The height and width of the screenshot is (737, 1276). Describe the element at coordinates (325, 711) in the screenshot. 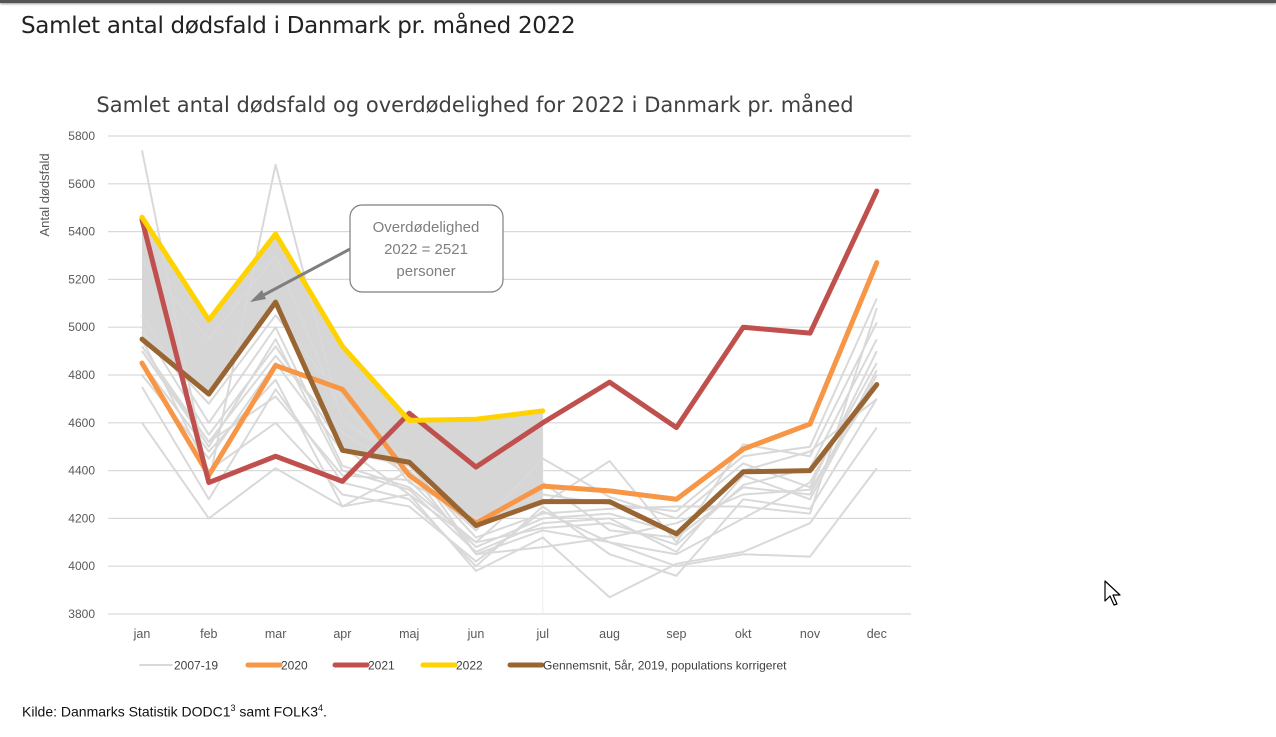

I see `source-suffix: .` at that location.